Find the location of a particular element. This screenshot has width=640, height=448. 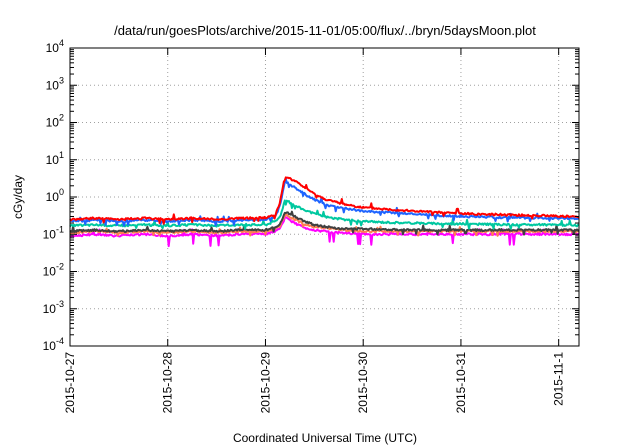

y-tick-label: 10⁻² is located at coordinates (53, 270).